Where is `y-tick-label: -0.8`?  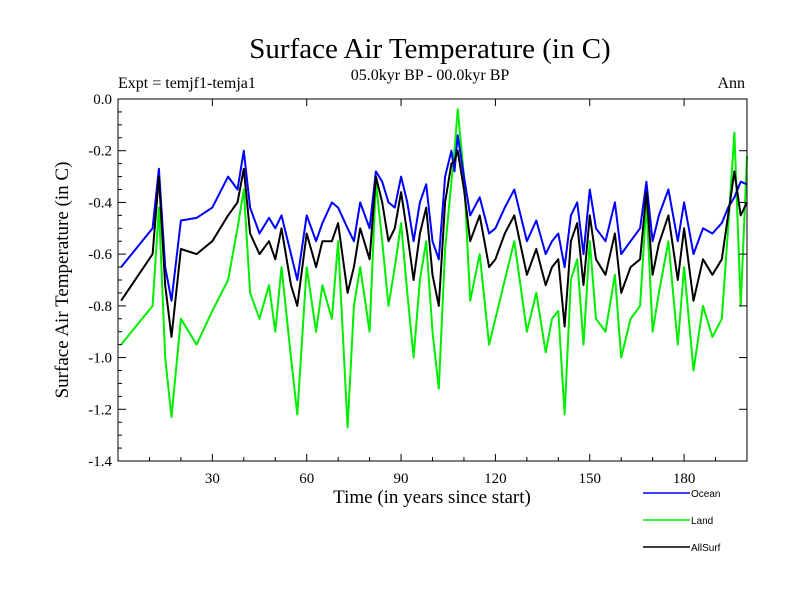 y-tick-label: -0.8 is located at coordinates (100, 307).